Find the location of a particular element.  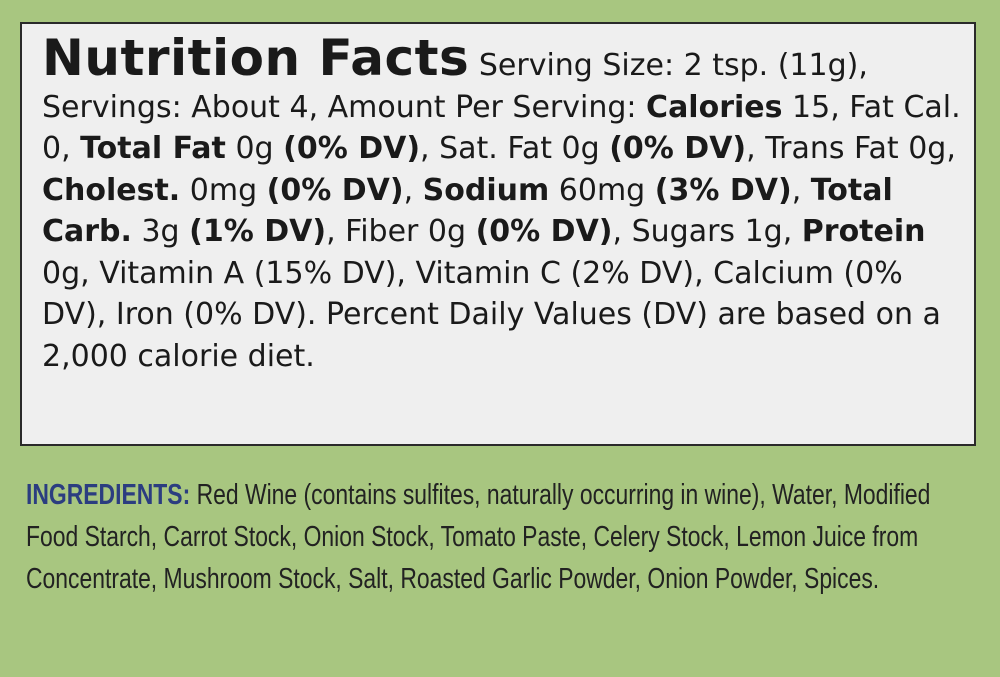

nutrient-bold: Total Fat is located at coordinates (153, 148).